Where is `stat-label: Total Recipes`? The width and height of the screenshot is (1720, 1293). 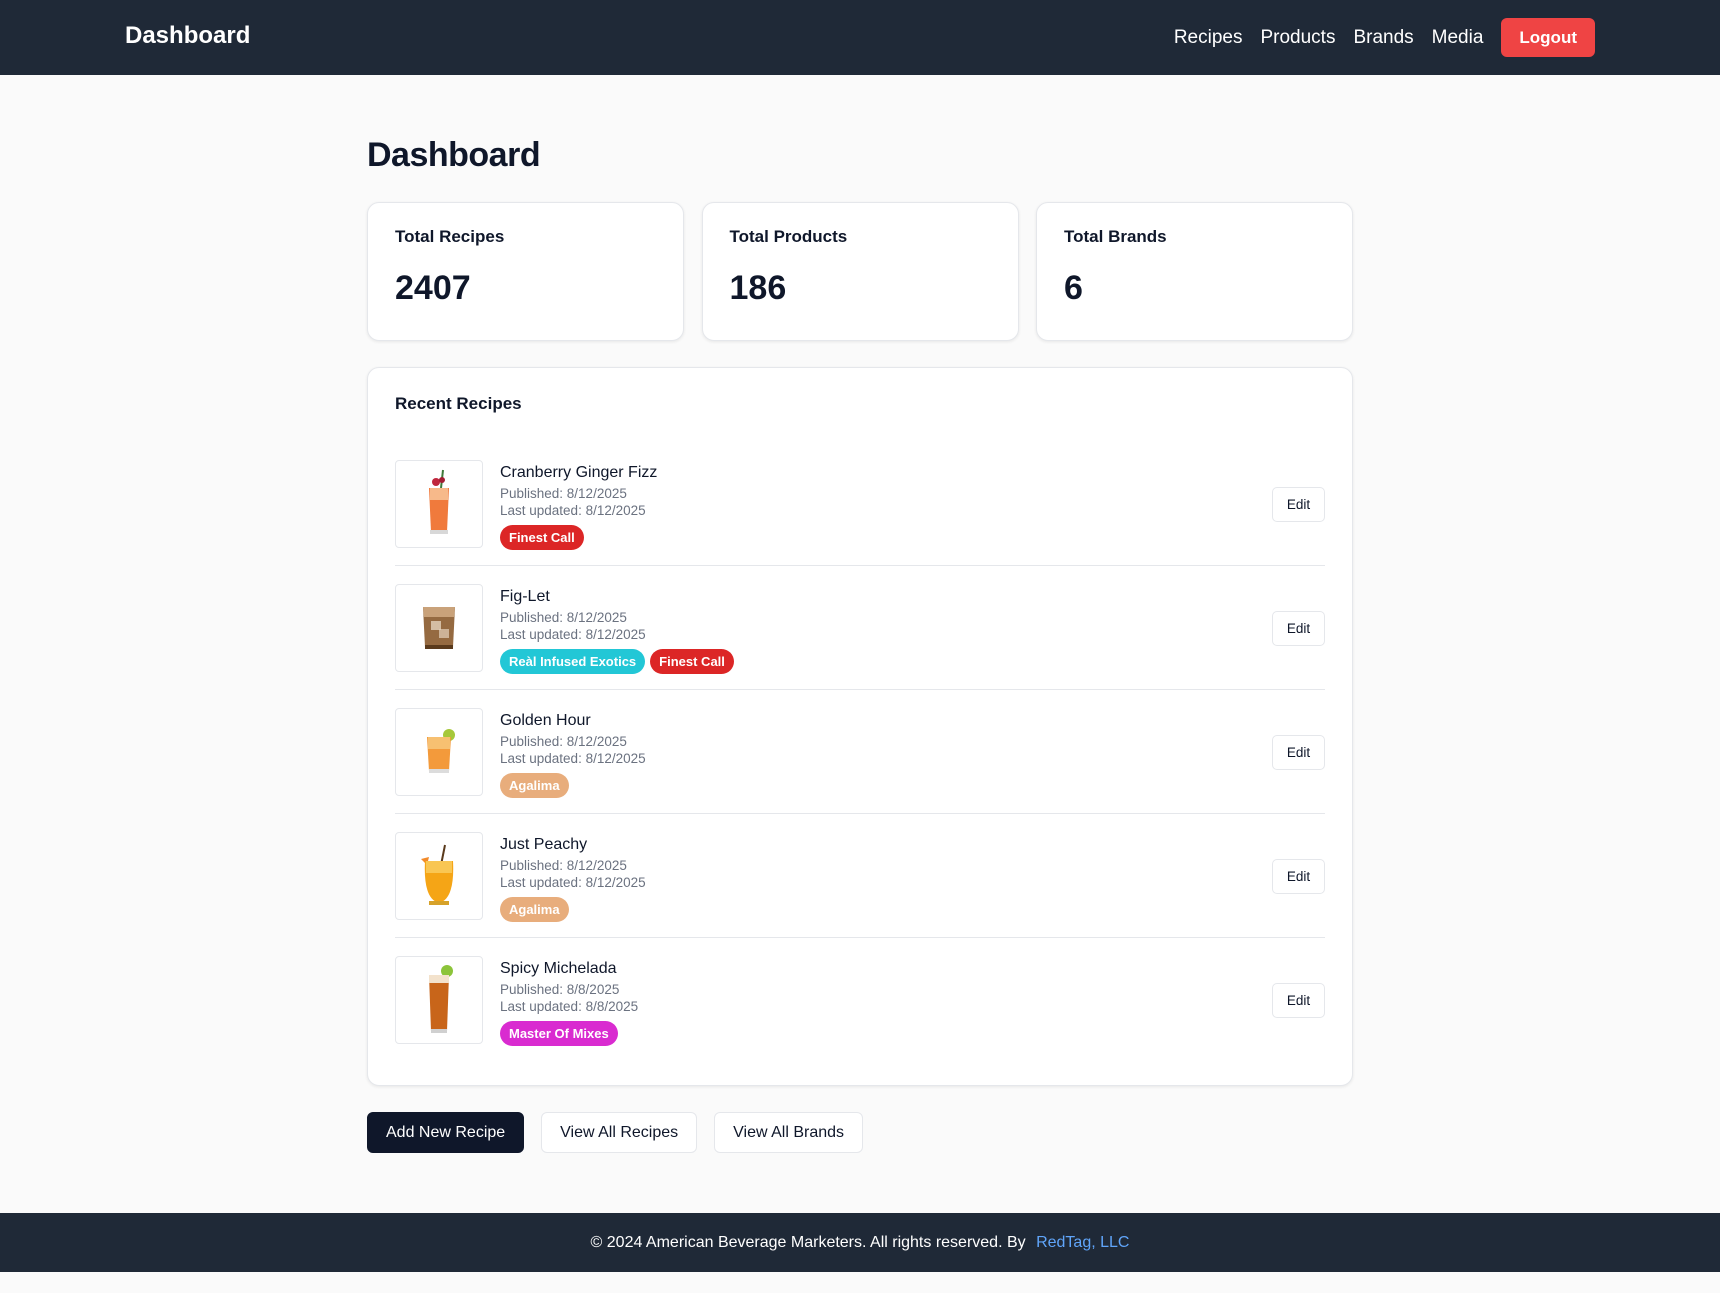 stat-label: Total Recipes is located at coordinates (450, 236).